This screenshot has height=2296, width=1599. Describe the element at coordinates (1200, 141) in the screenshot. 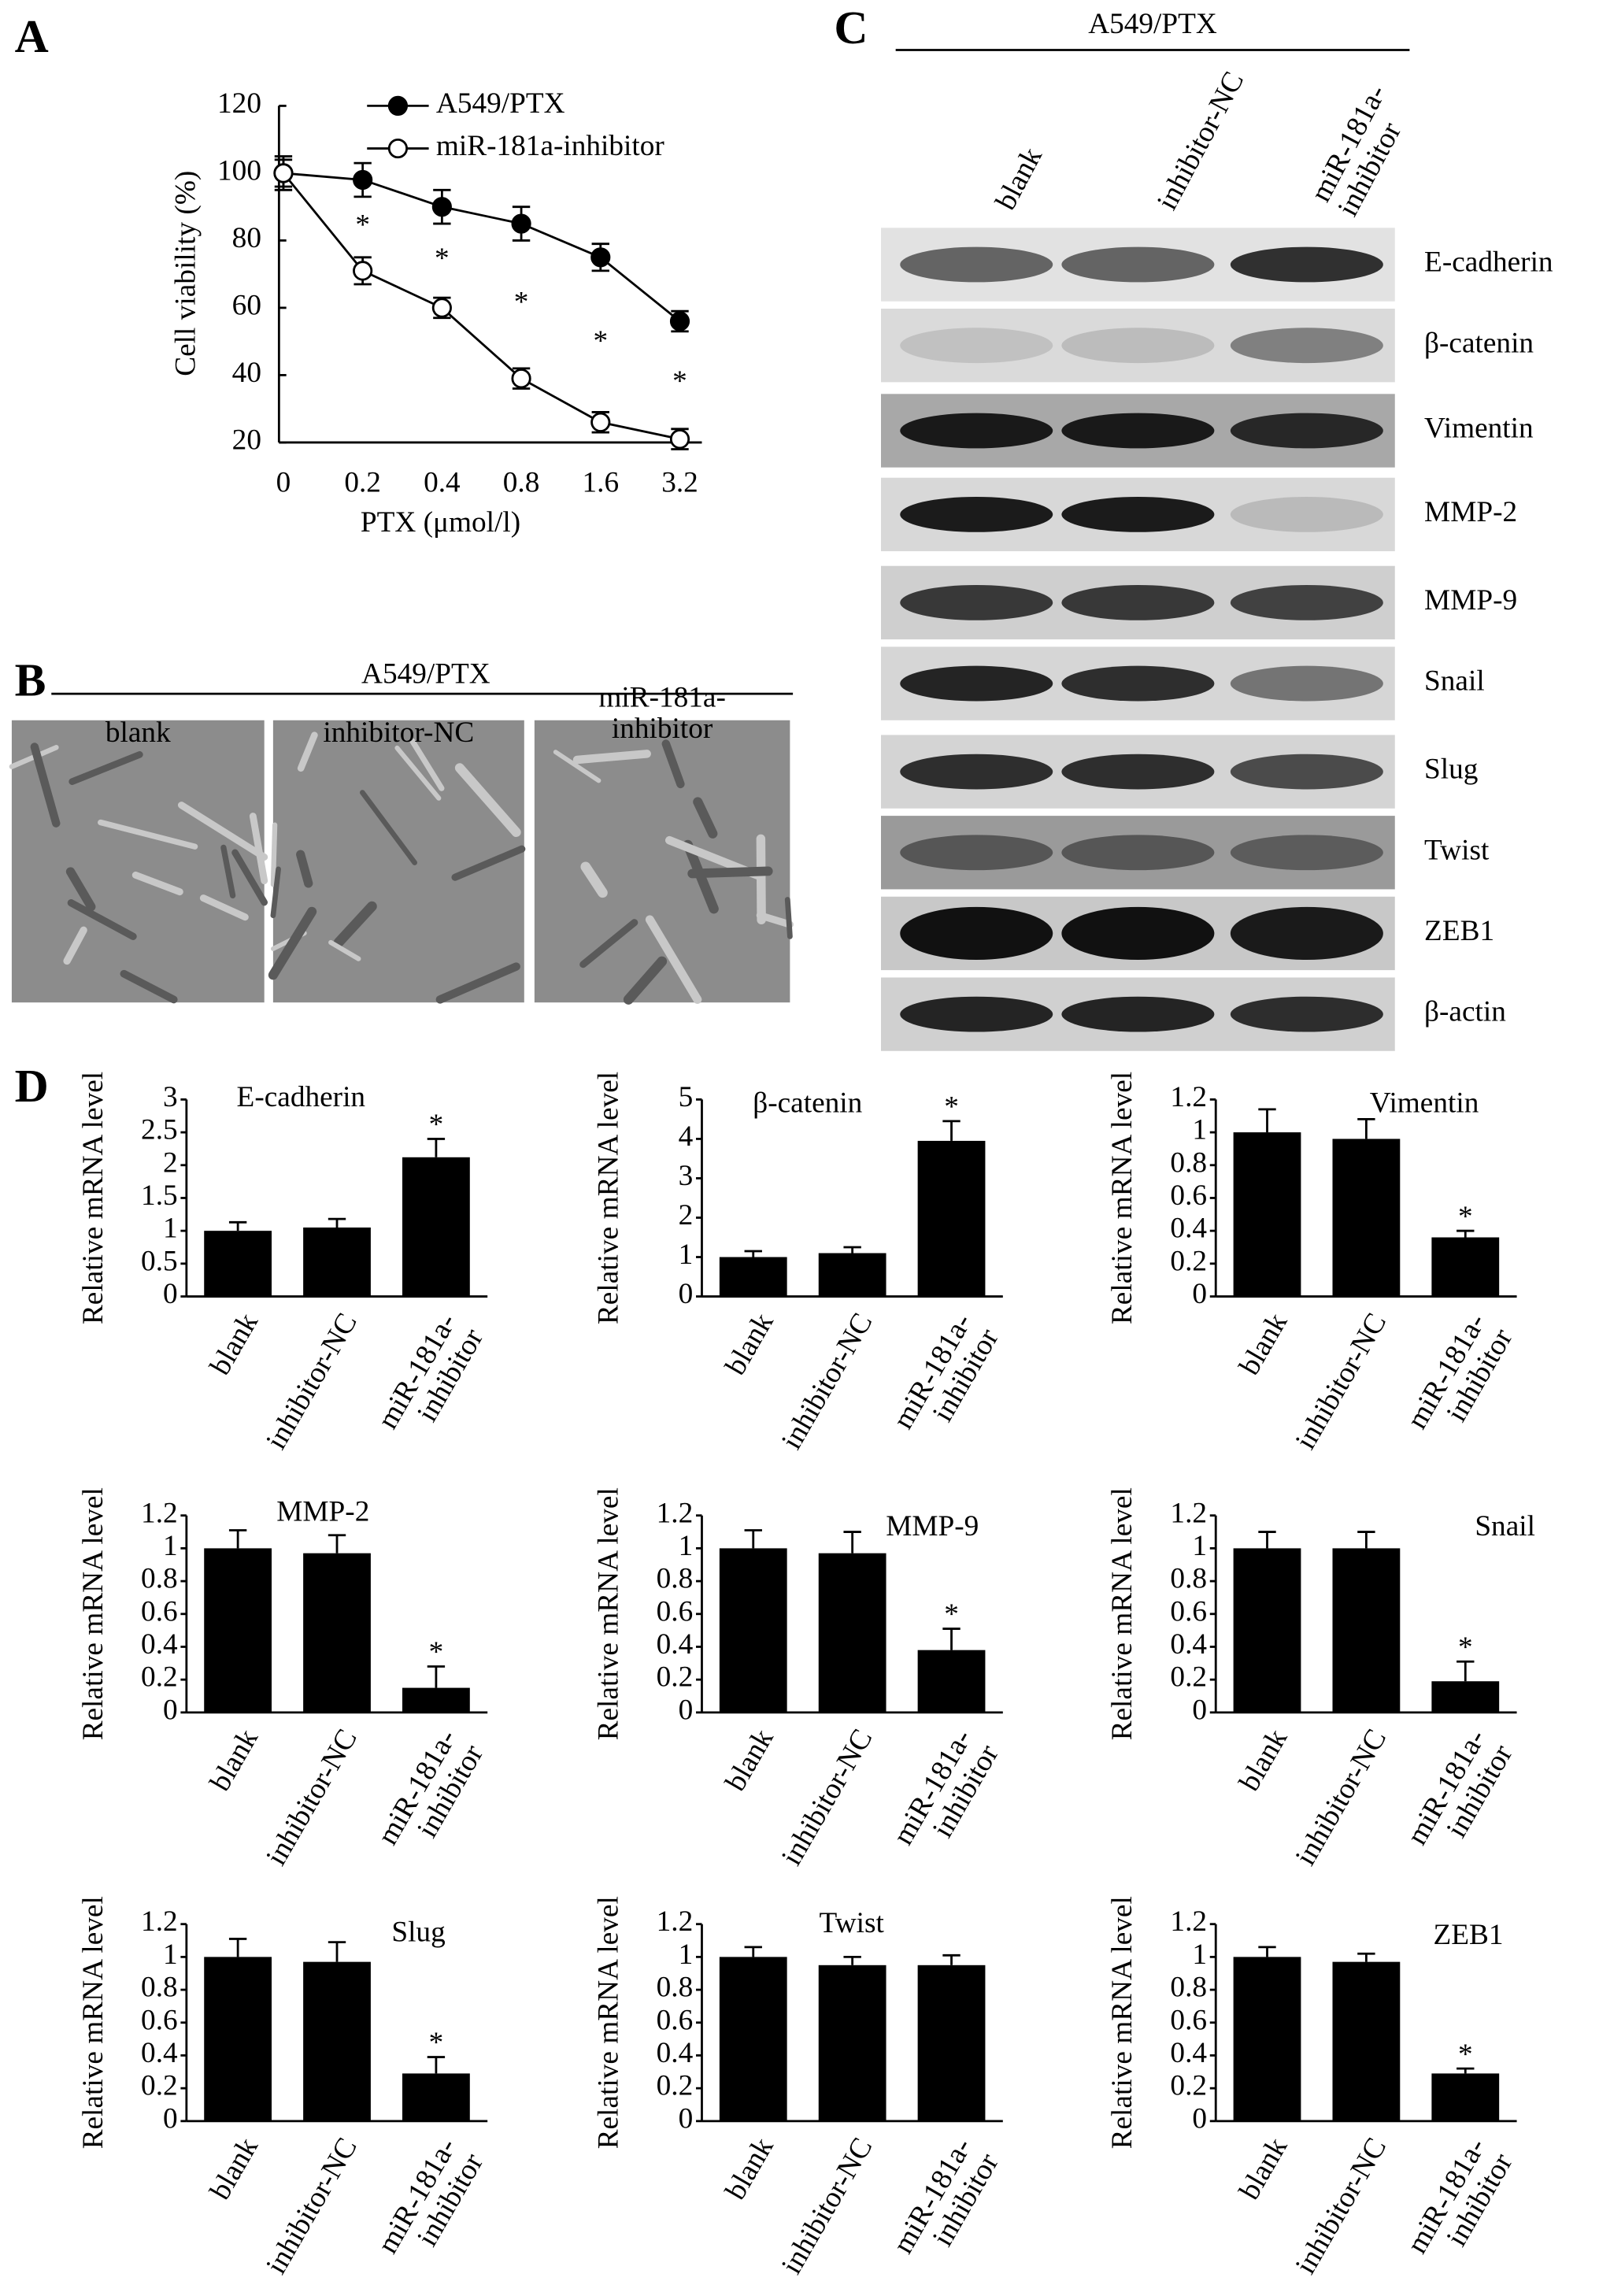

I see `lane-label: inhibitor-NC` at that location.